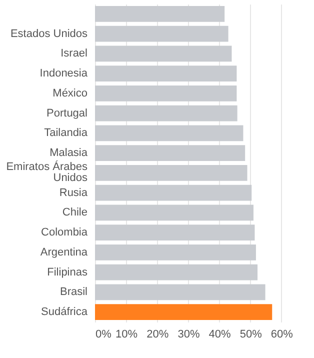  What do you see at coordinates (282, 334) in the screenshot?
I see `x-tick-label: 60%` at bounding box center [282, 334].